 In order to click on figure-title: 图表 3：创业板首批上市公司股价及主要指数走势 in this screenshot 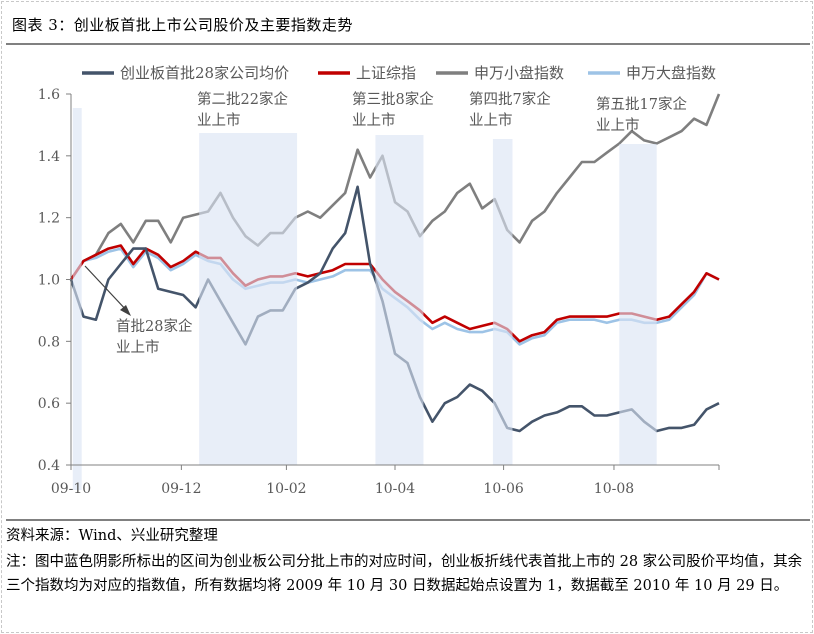, I will do `click(182, 25)`.